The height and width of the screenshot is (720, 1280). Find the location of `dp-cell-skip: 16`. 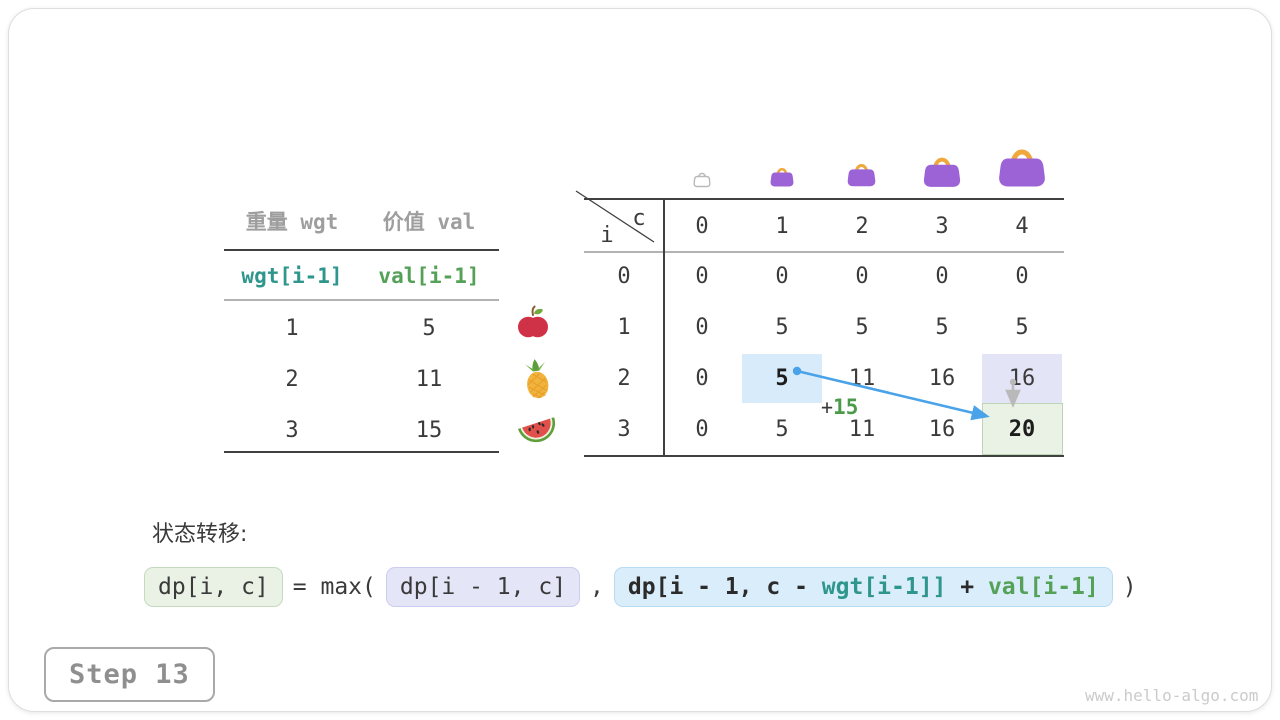

dp-cell-skip: 16 is located at coordinates (1022, 378).